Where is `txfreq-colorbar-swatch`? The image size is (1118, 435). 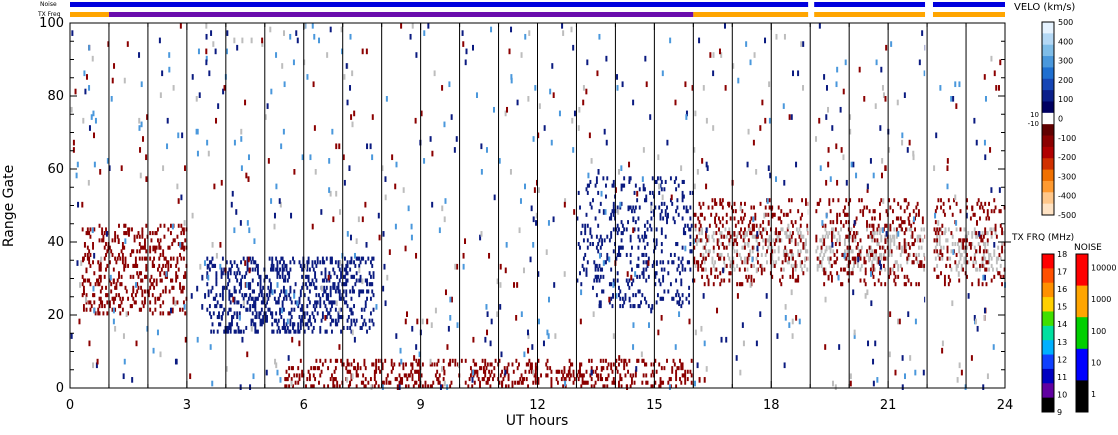 txfreq-colorbar-swatch is located at coordinates (1048, 333).